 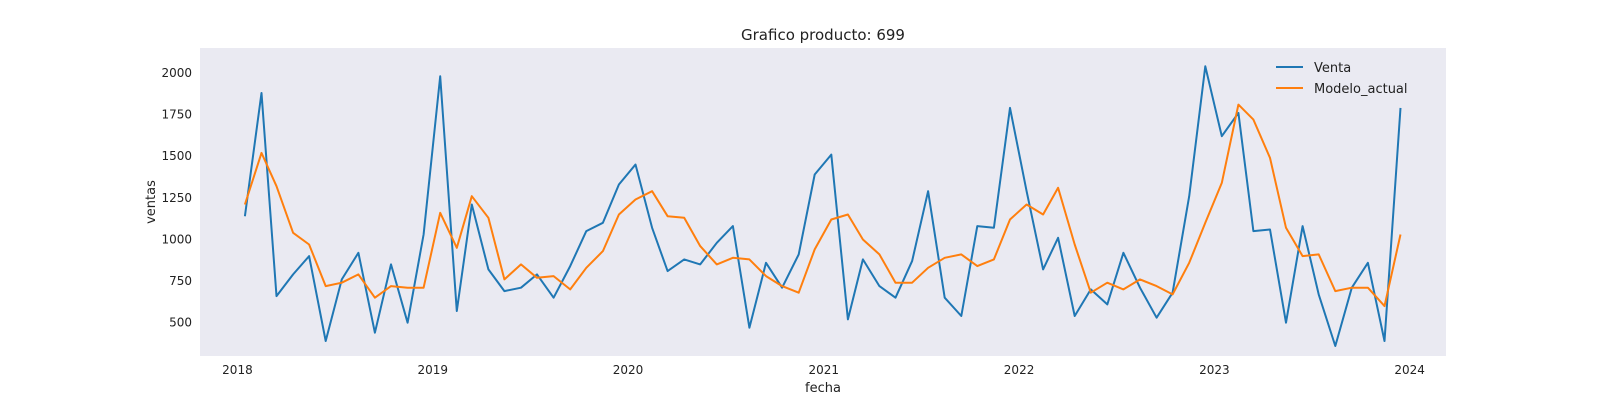 What do you see at coordinates (1409, 370) in the screenshot?
I see `x-tick-label: 2024` at bounding box center [1409, 370].